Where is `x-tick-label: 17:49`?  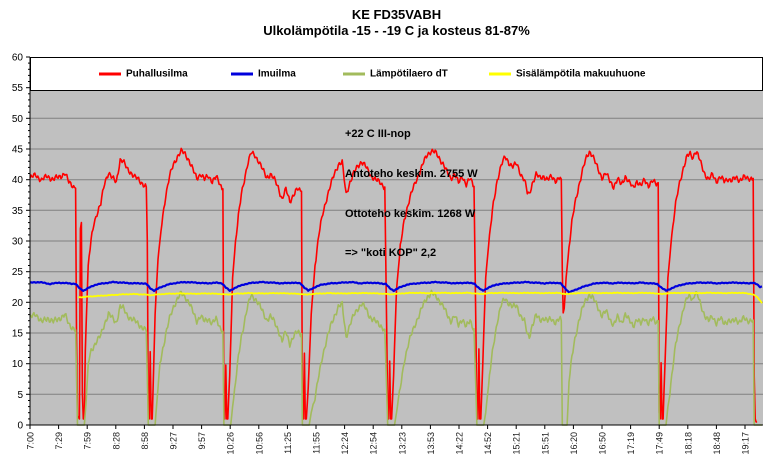 x-tick-label: 17:49 is located at coordinates (660, 443).